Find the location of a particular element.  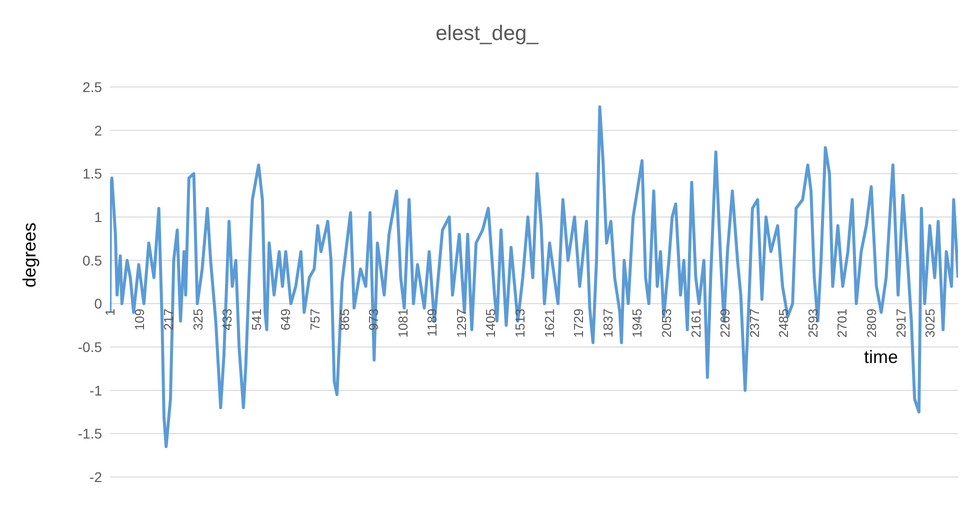

x-tick-label: 649 is located at coordinates (286, 319).